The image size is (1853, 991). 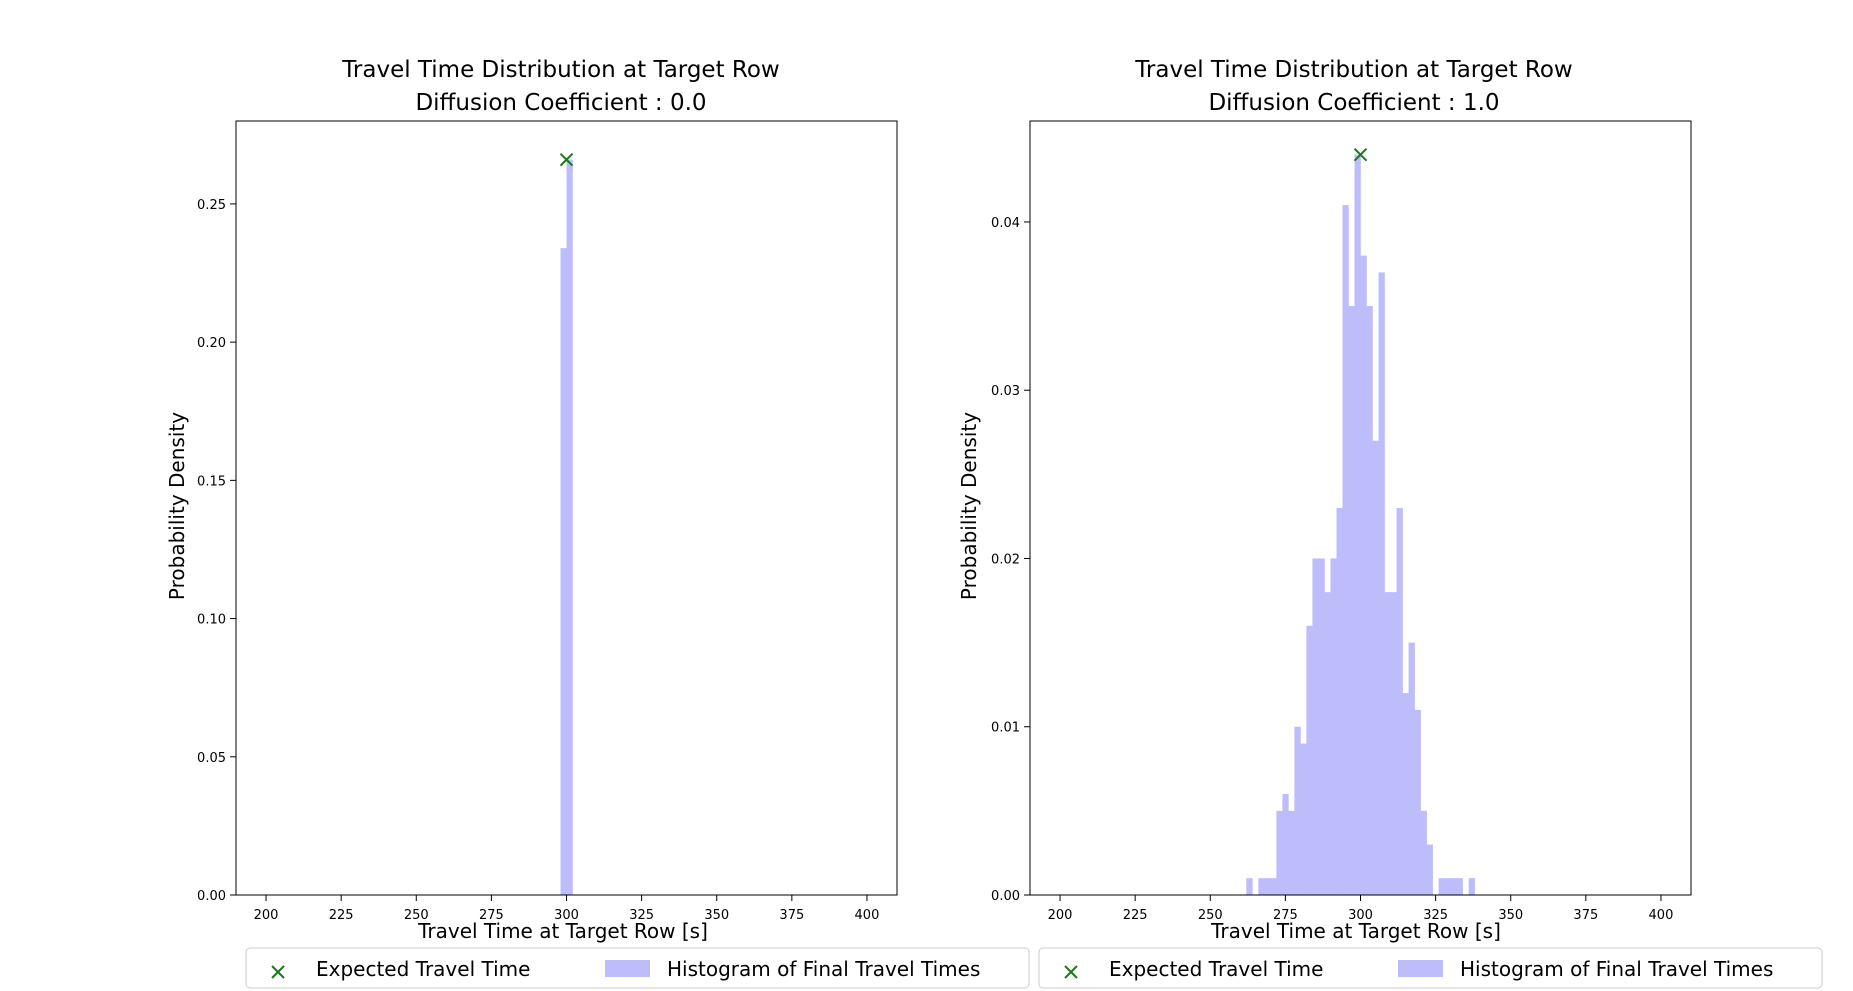 What do you see at coordinates (1005, 728) in the screenshot?
I see `y-tick-label: 0.01` at bounding box center [1005, 728].